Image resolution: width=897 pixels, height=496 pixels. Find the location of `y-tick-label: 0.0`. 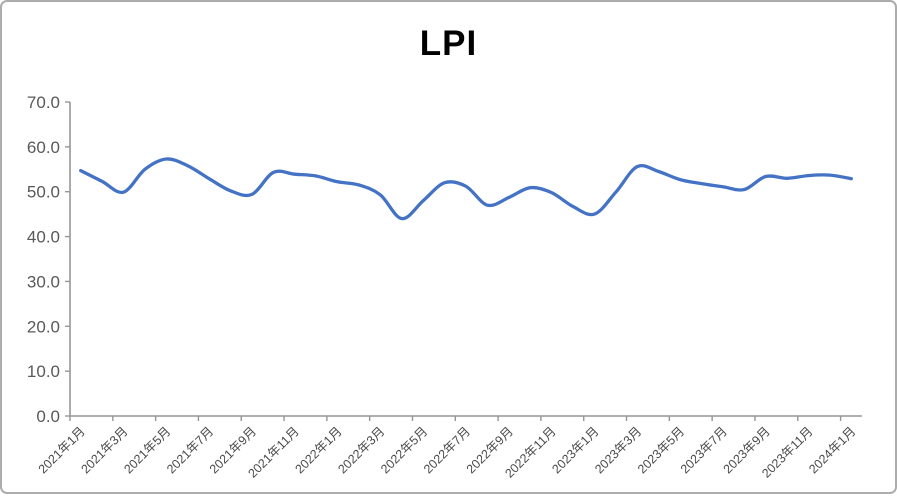

y-tick-label: 0.0 is located at coordinates (48, 416).